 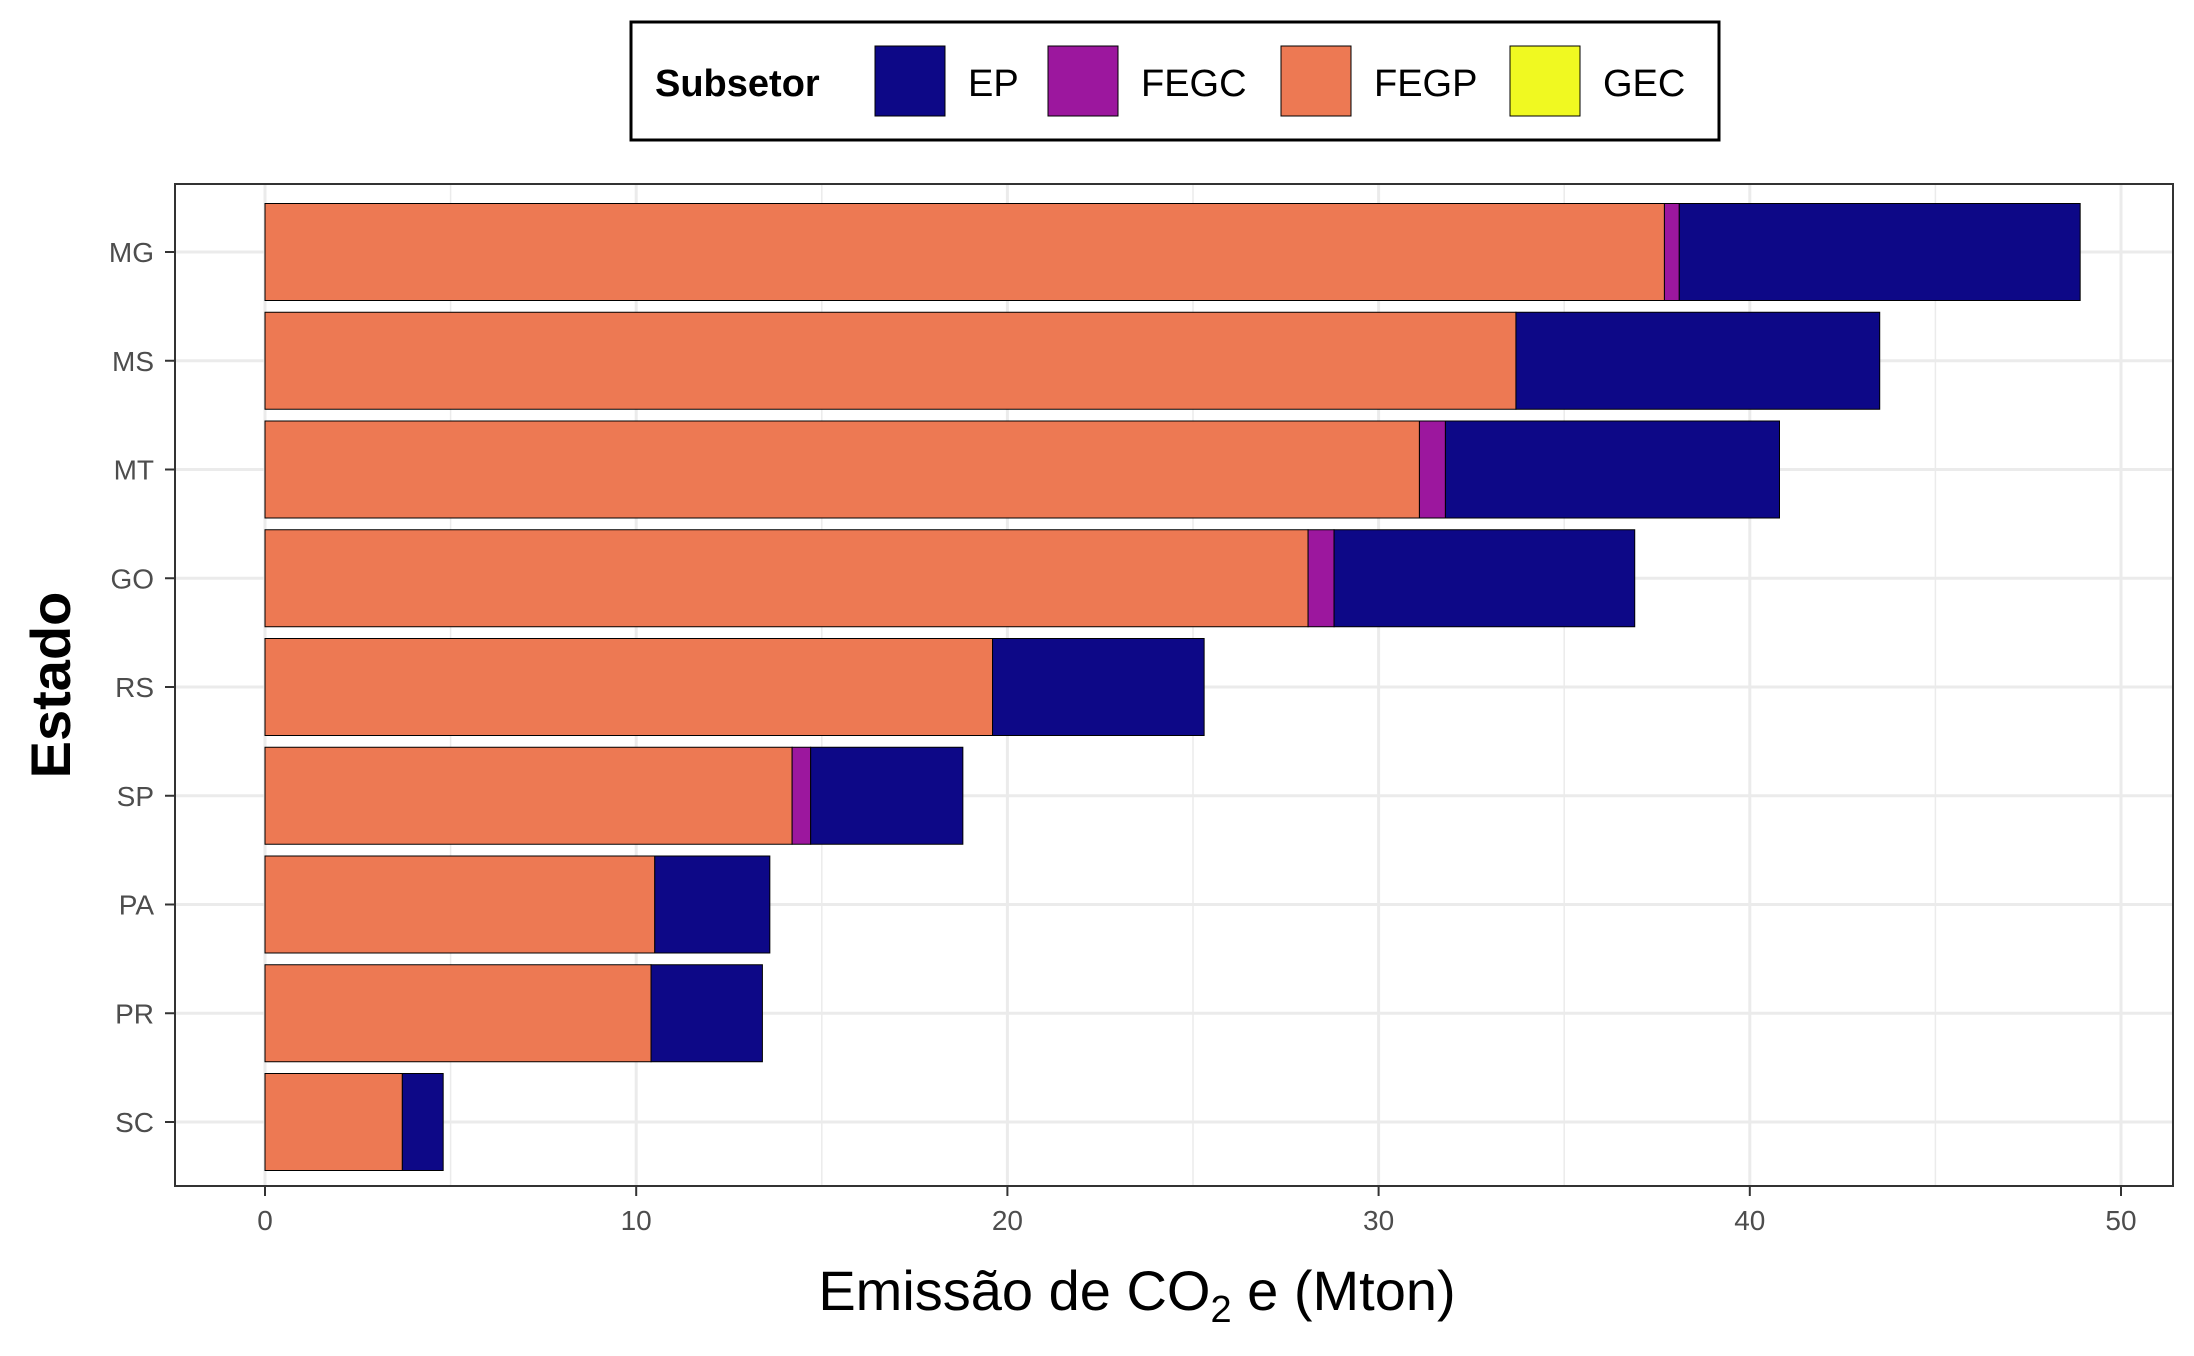 What do you see at coordinates (737, 84) in the screenshot?
I see `legend-title: Subsetor` at bounding box center [737, 84].